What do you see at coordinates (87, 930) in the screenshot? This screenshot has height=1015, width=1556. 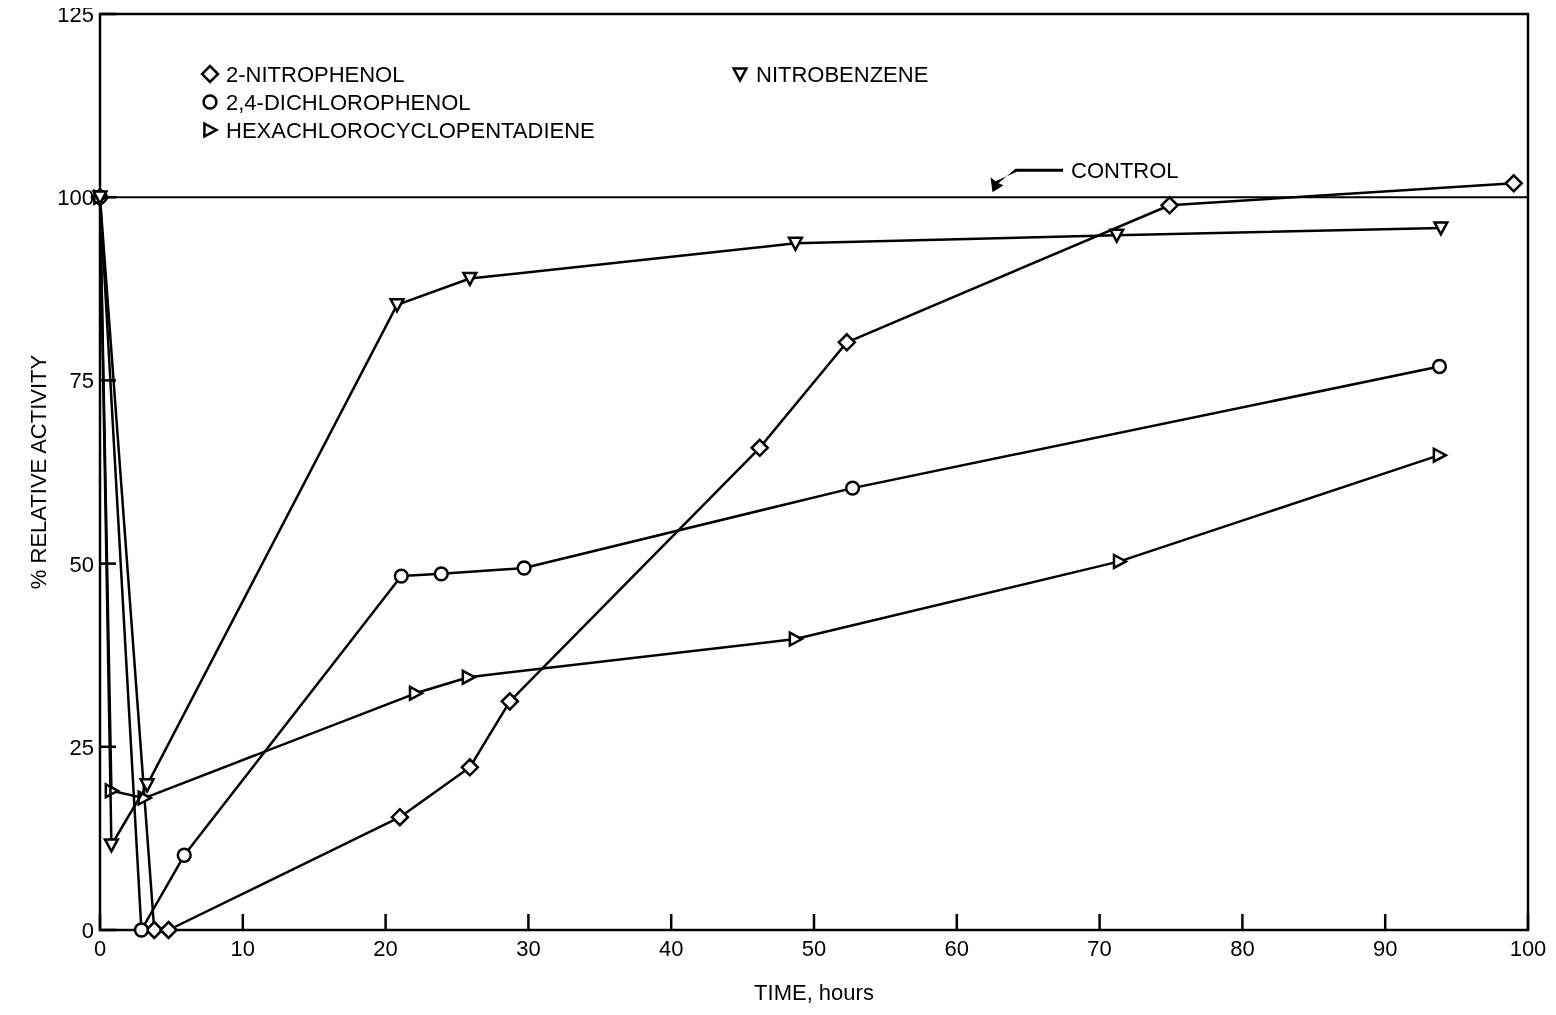 I see `y-tick-label: 0` at bounding box center [87, 930].